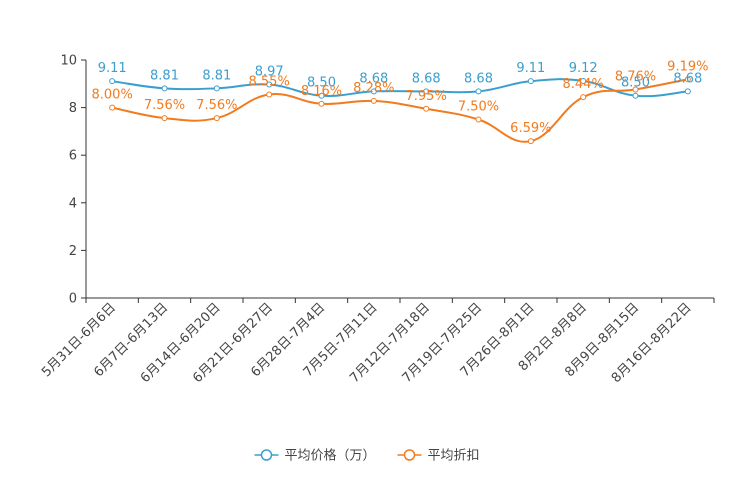 The image size is (744, 496). I want to click on data-label-series-1: 8.97, so click(269, 72).